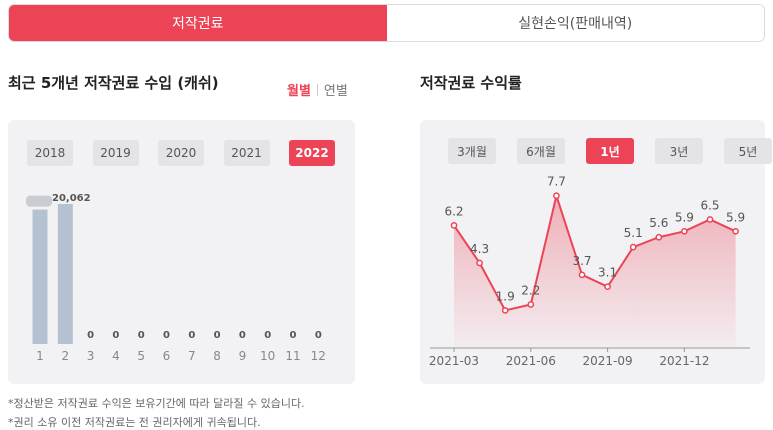  What do you see at coordinates (267, 356) in the screenshot?
I see `month-tick-10: 10` at bounding box center [267, 356].